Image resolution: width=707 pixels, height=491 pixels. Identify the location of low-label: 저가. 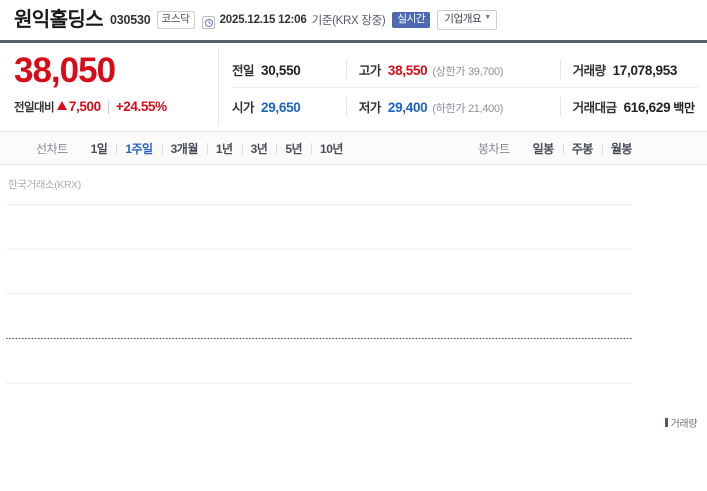
(370, 107).